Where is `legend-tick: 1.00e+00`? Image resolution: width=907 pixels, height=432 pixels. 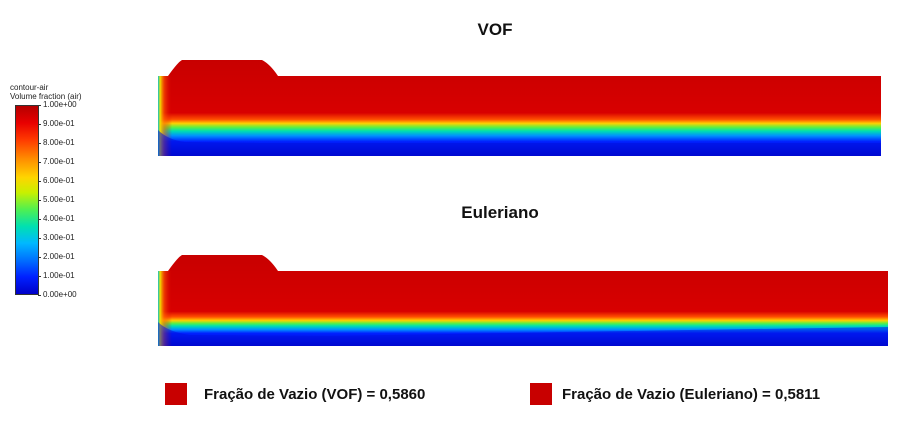 legend-tick: 1.00e+00 is located at coordinates (57, 104).